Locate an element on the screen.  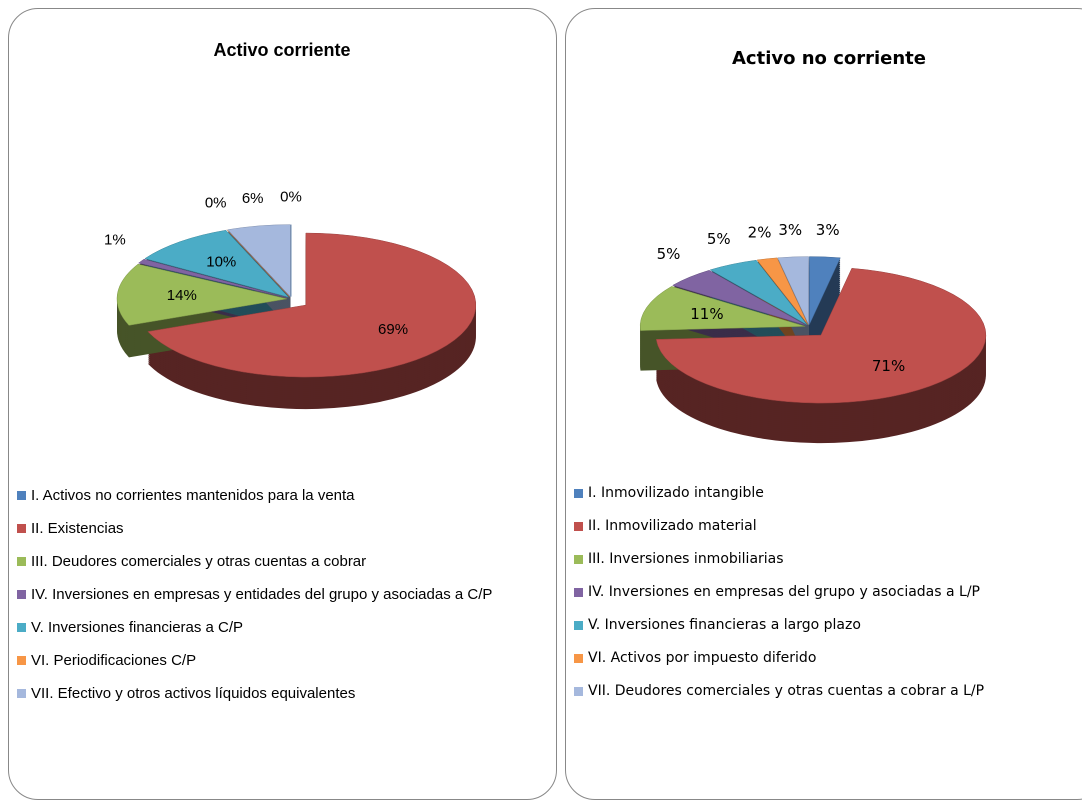
data-label: 11% is located at coordinates (706, 314).